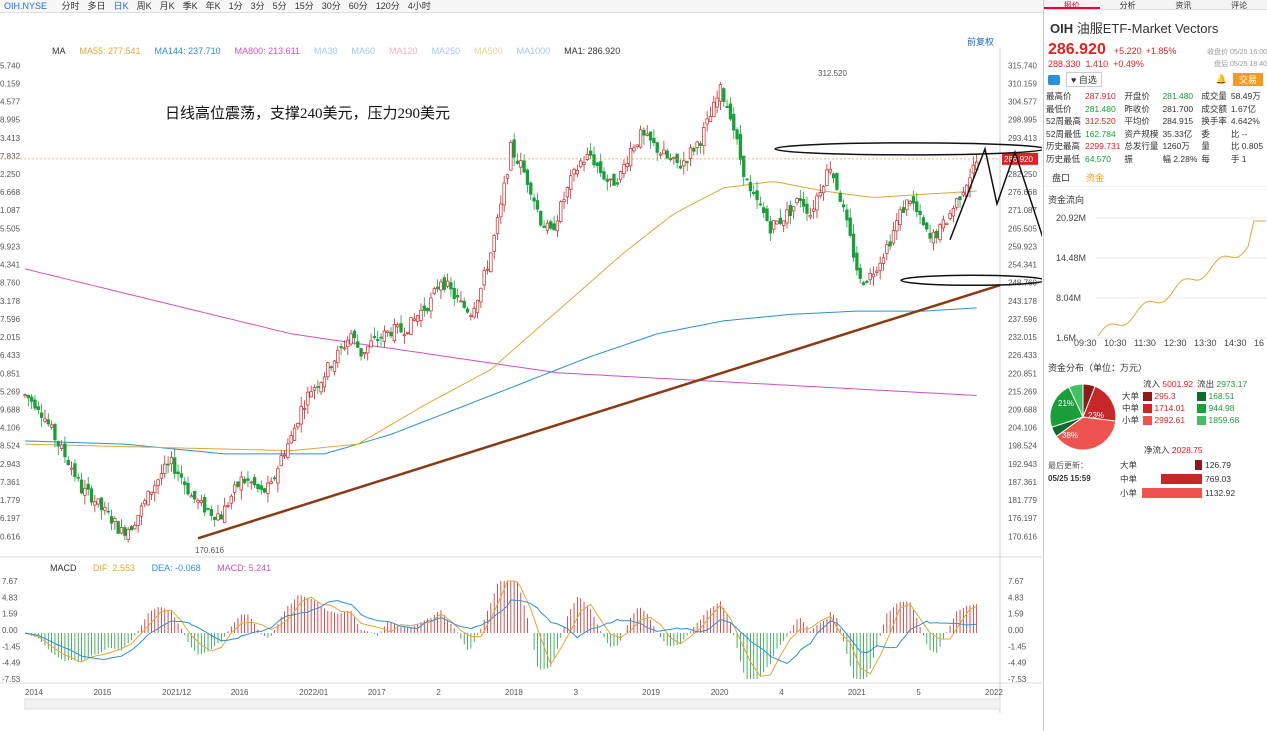 The image size is (1267, 731). I want to click on panel-tab-0: 报价, so click(1072, 5).